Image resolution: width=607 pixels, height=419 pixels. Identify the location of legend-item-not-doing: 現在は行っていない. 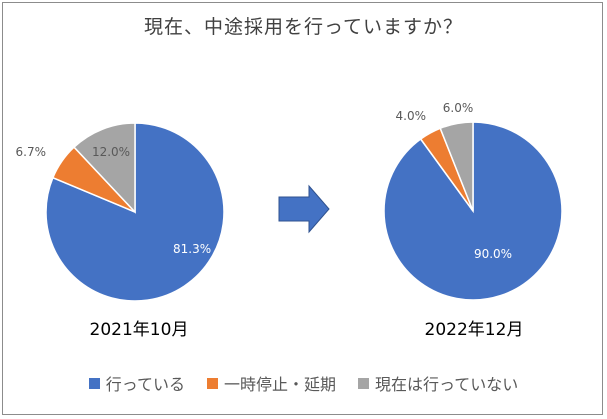
(438, 383).